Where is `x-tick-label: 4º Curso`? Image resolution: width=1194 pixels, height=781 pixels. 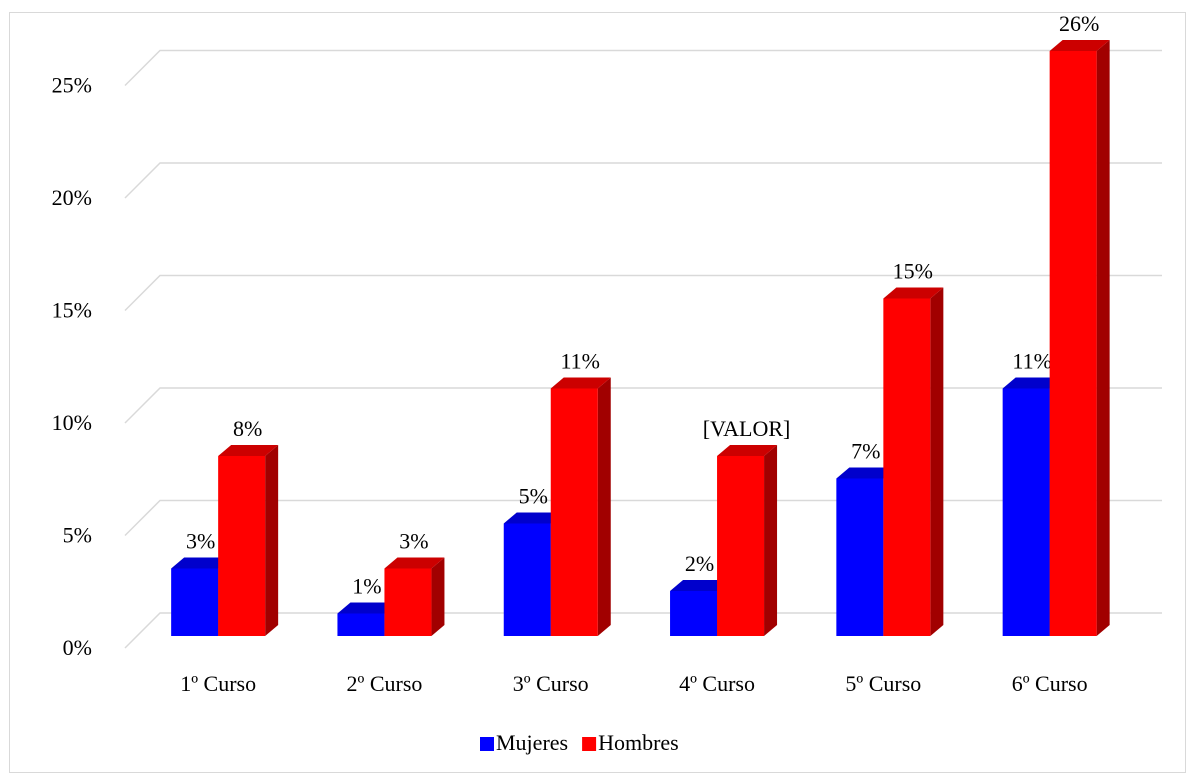
x-tick-label: 4º Curso is located at coordinates (717, 683).